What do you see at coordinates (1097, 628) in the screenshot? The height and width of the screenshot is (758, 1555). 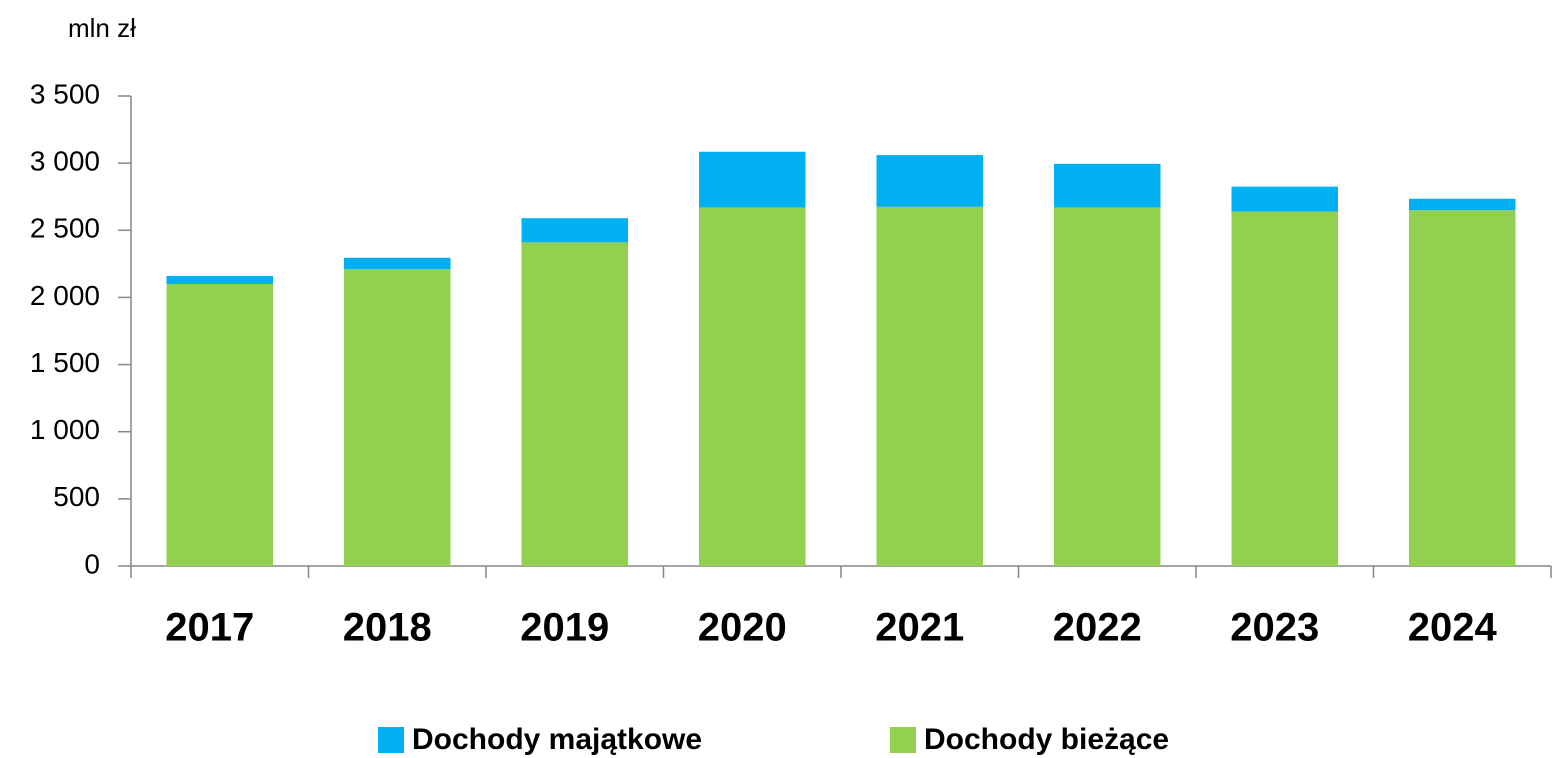 I see `x-tick-label: 2022` at bounding box center [1097, 628].